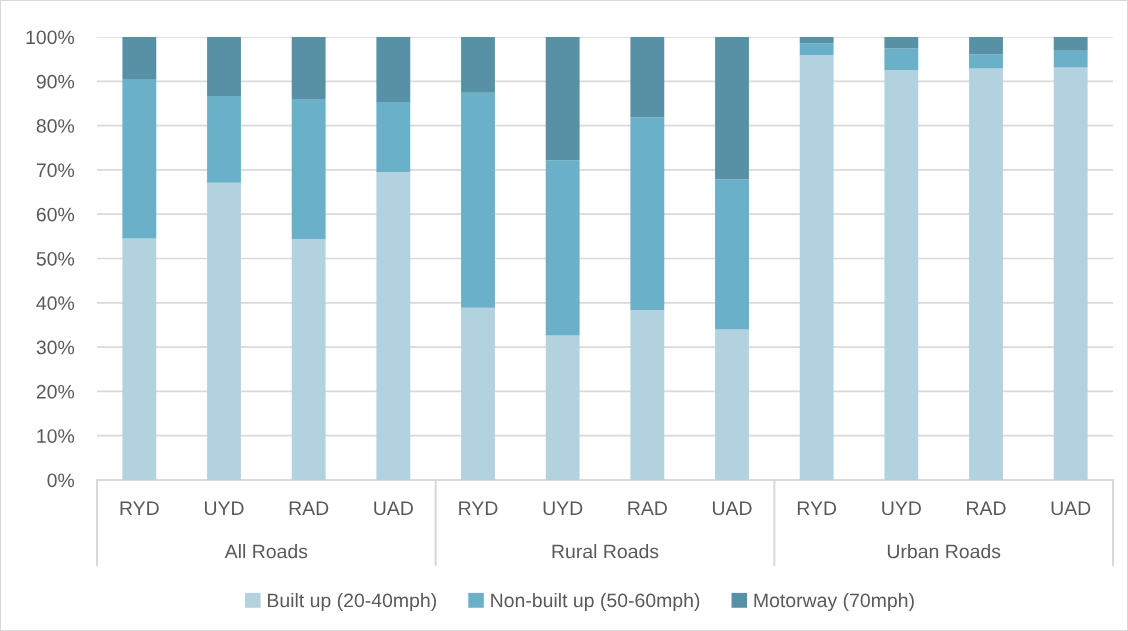 The image size is (1128, 631). What do you see at coordinates (50, 37) in the screenshot?
I see `y-tick-label: 100%` at bounding box center [50, 37].